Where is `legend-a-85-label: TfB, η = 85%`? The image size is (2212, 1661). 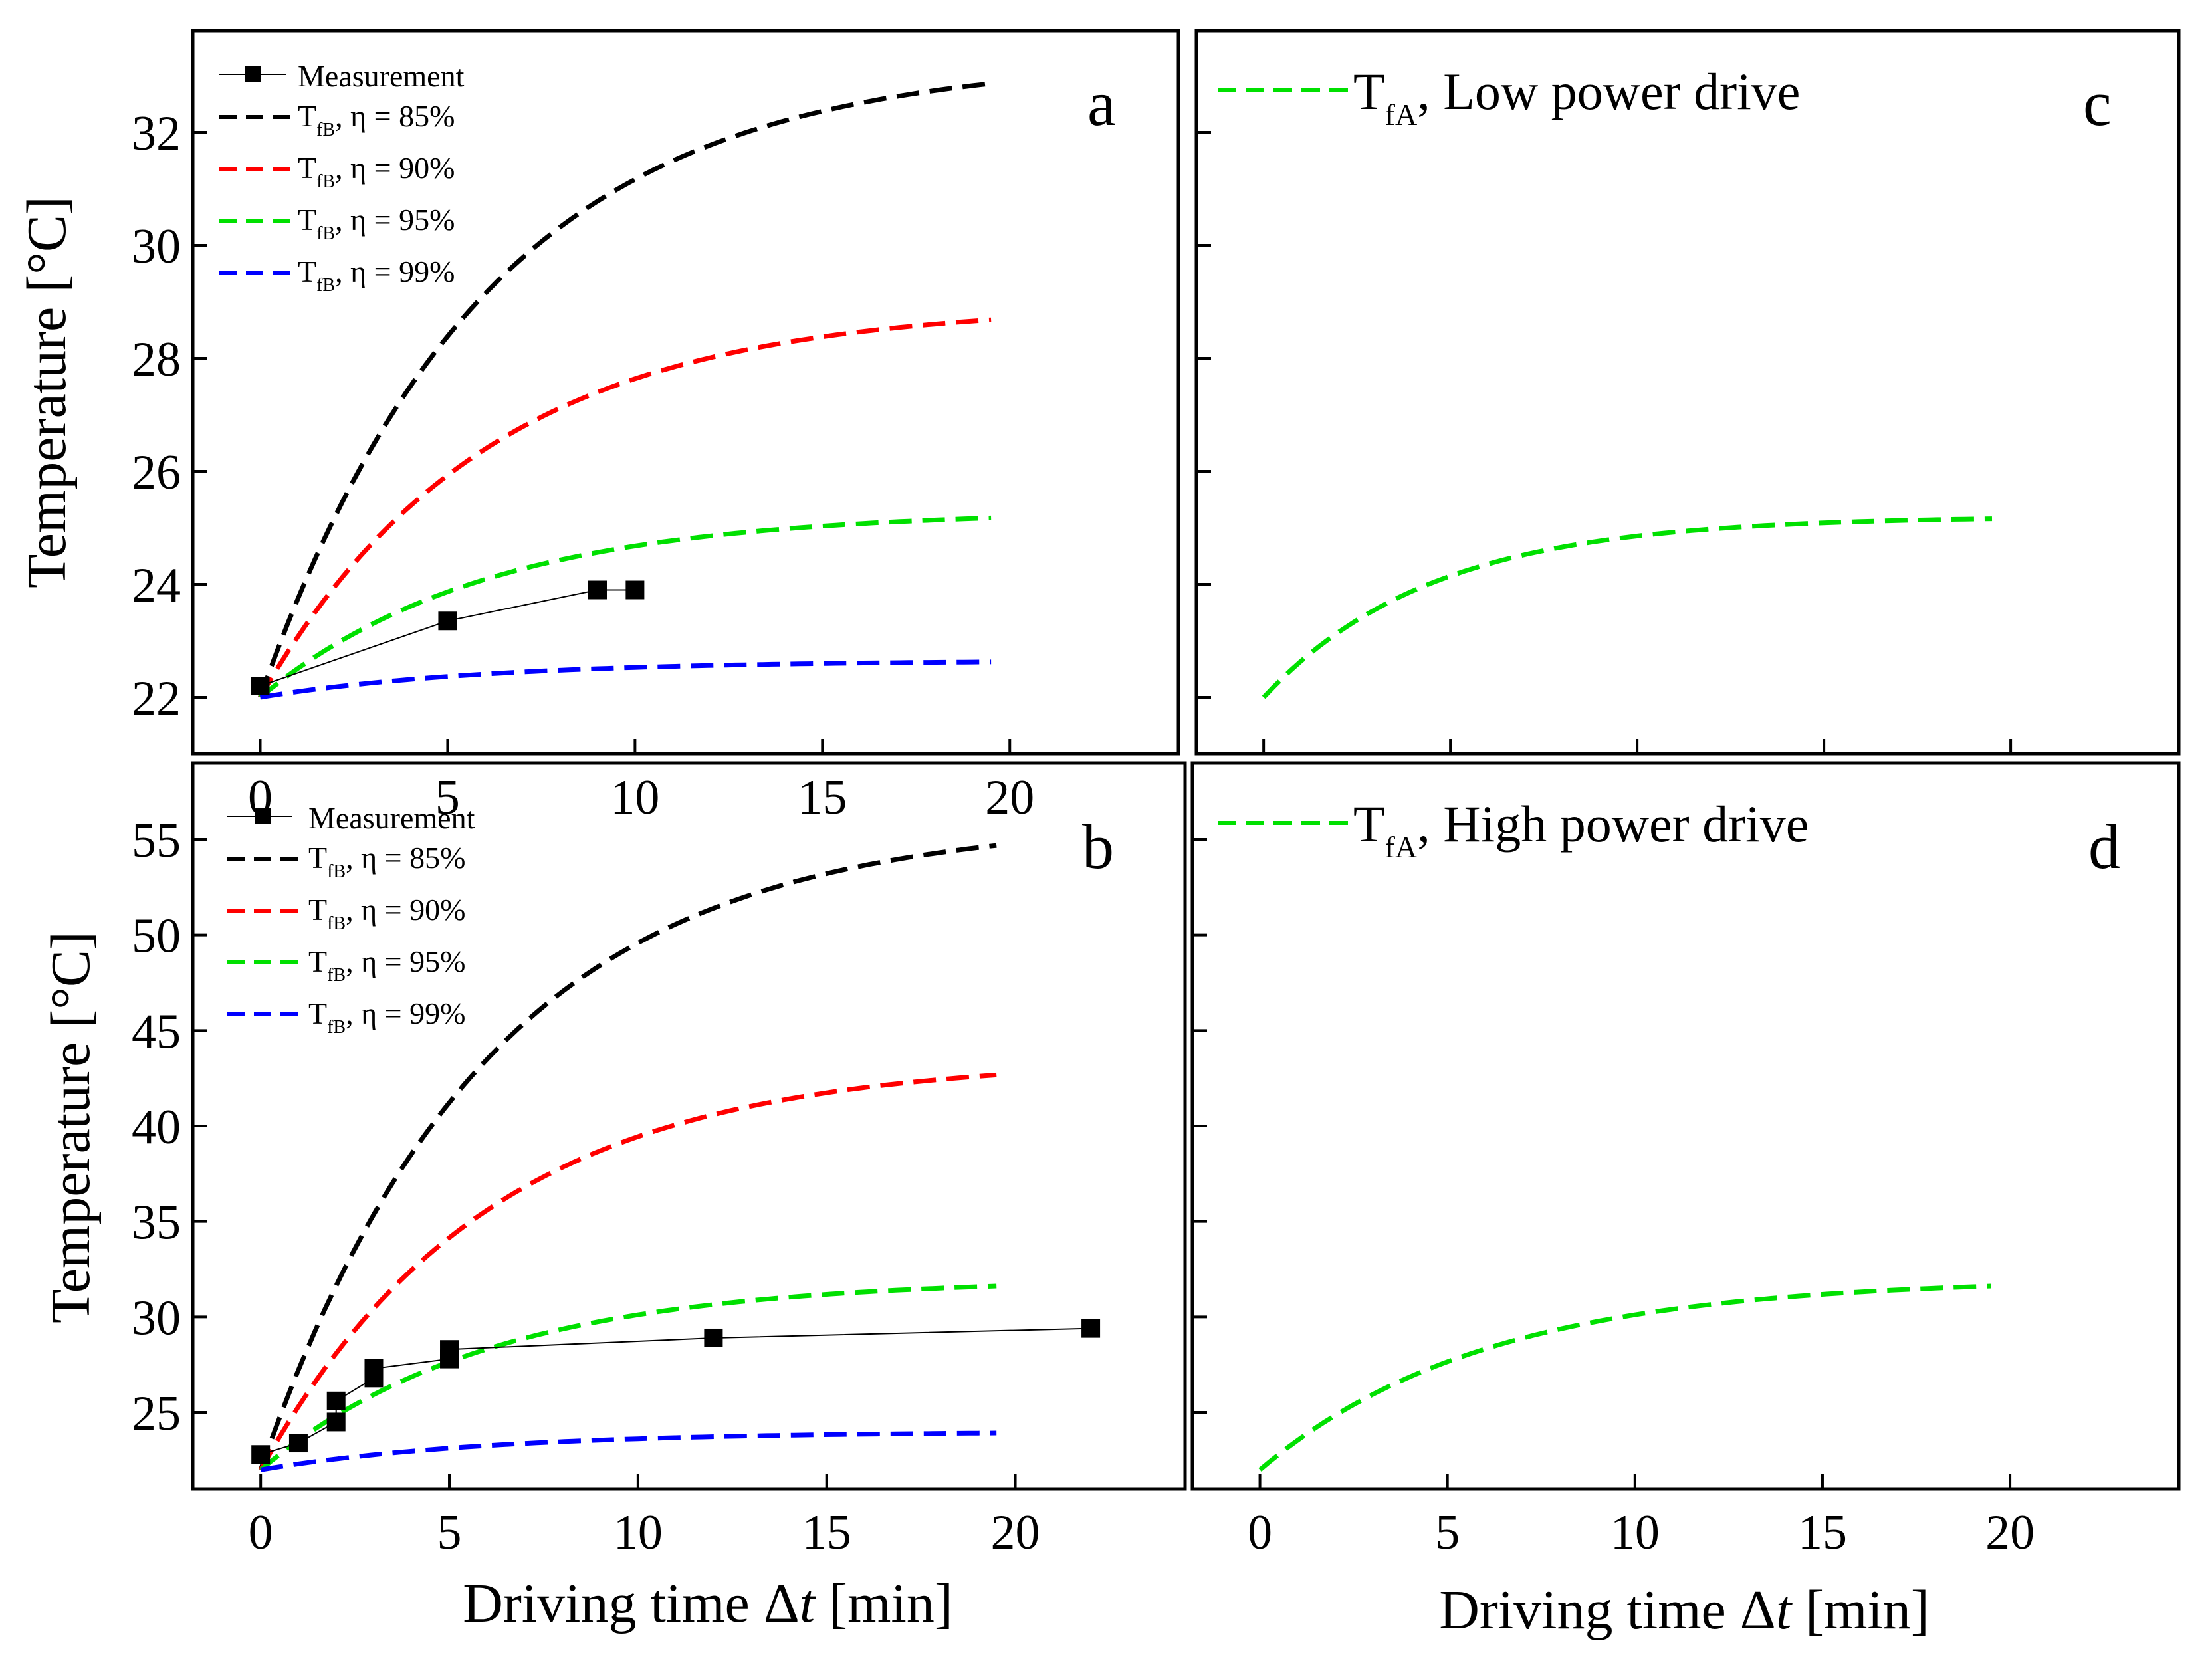 legend-a-85-label: TfB, η = 85% is located at coordinates (376, 119).